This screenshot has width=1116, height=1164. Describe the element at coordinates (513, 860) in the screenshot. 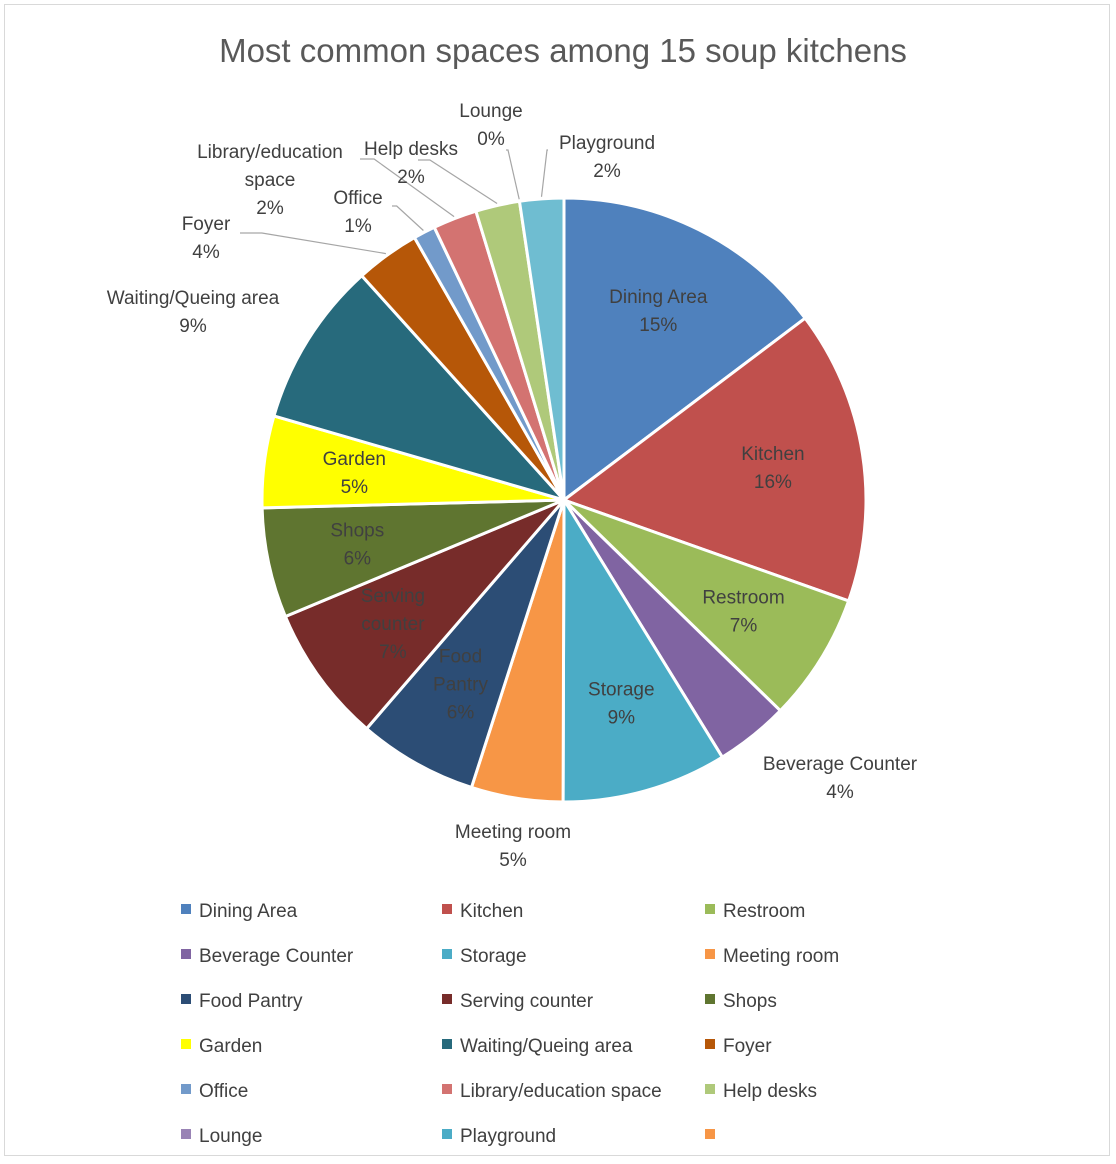

I see `data-label-value-meeting-room: 5%` at that location.